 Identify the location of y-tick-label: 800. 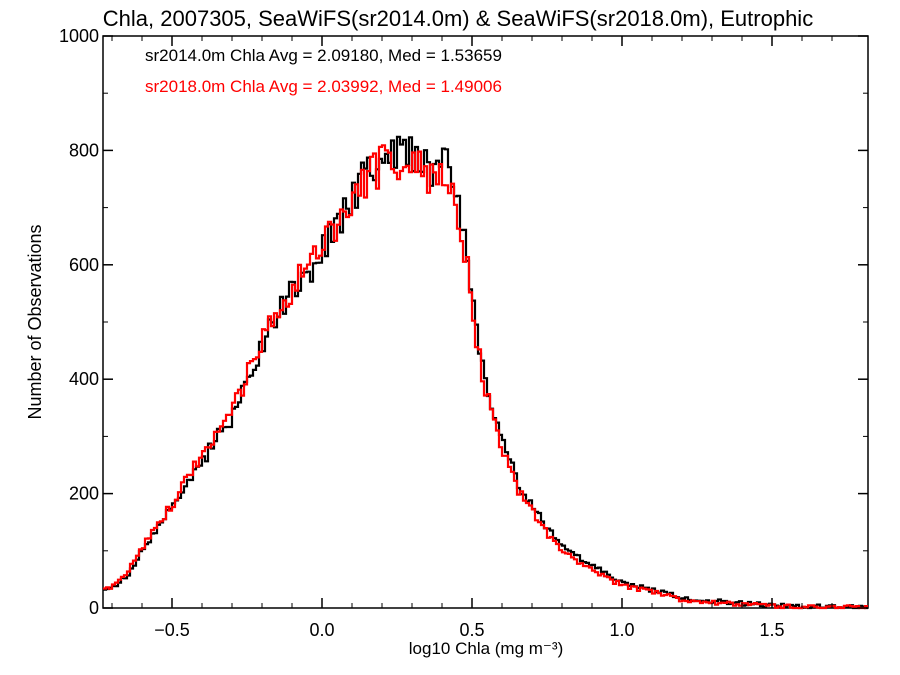
(84, 150).